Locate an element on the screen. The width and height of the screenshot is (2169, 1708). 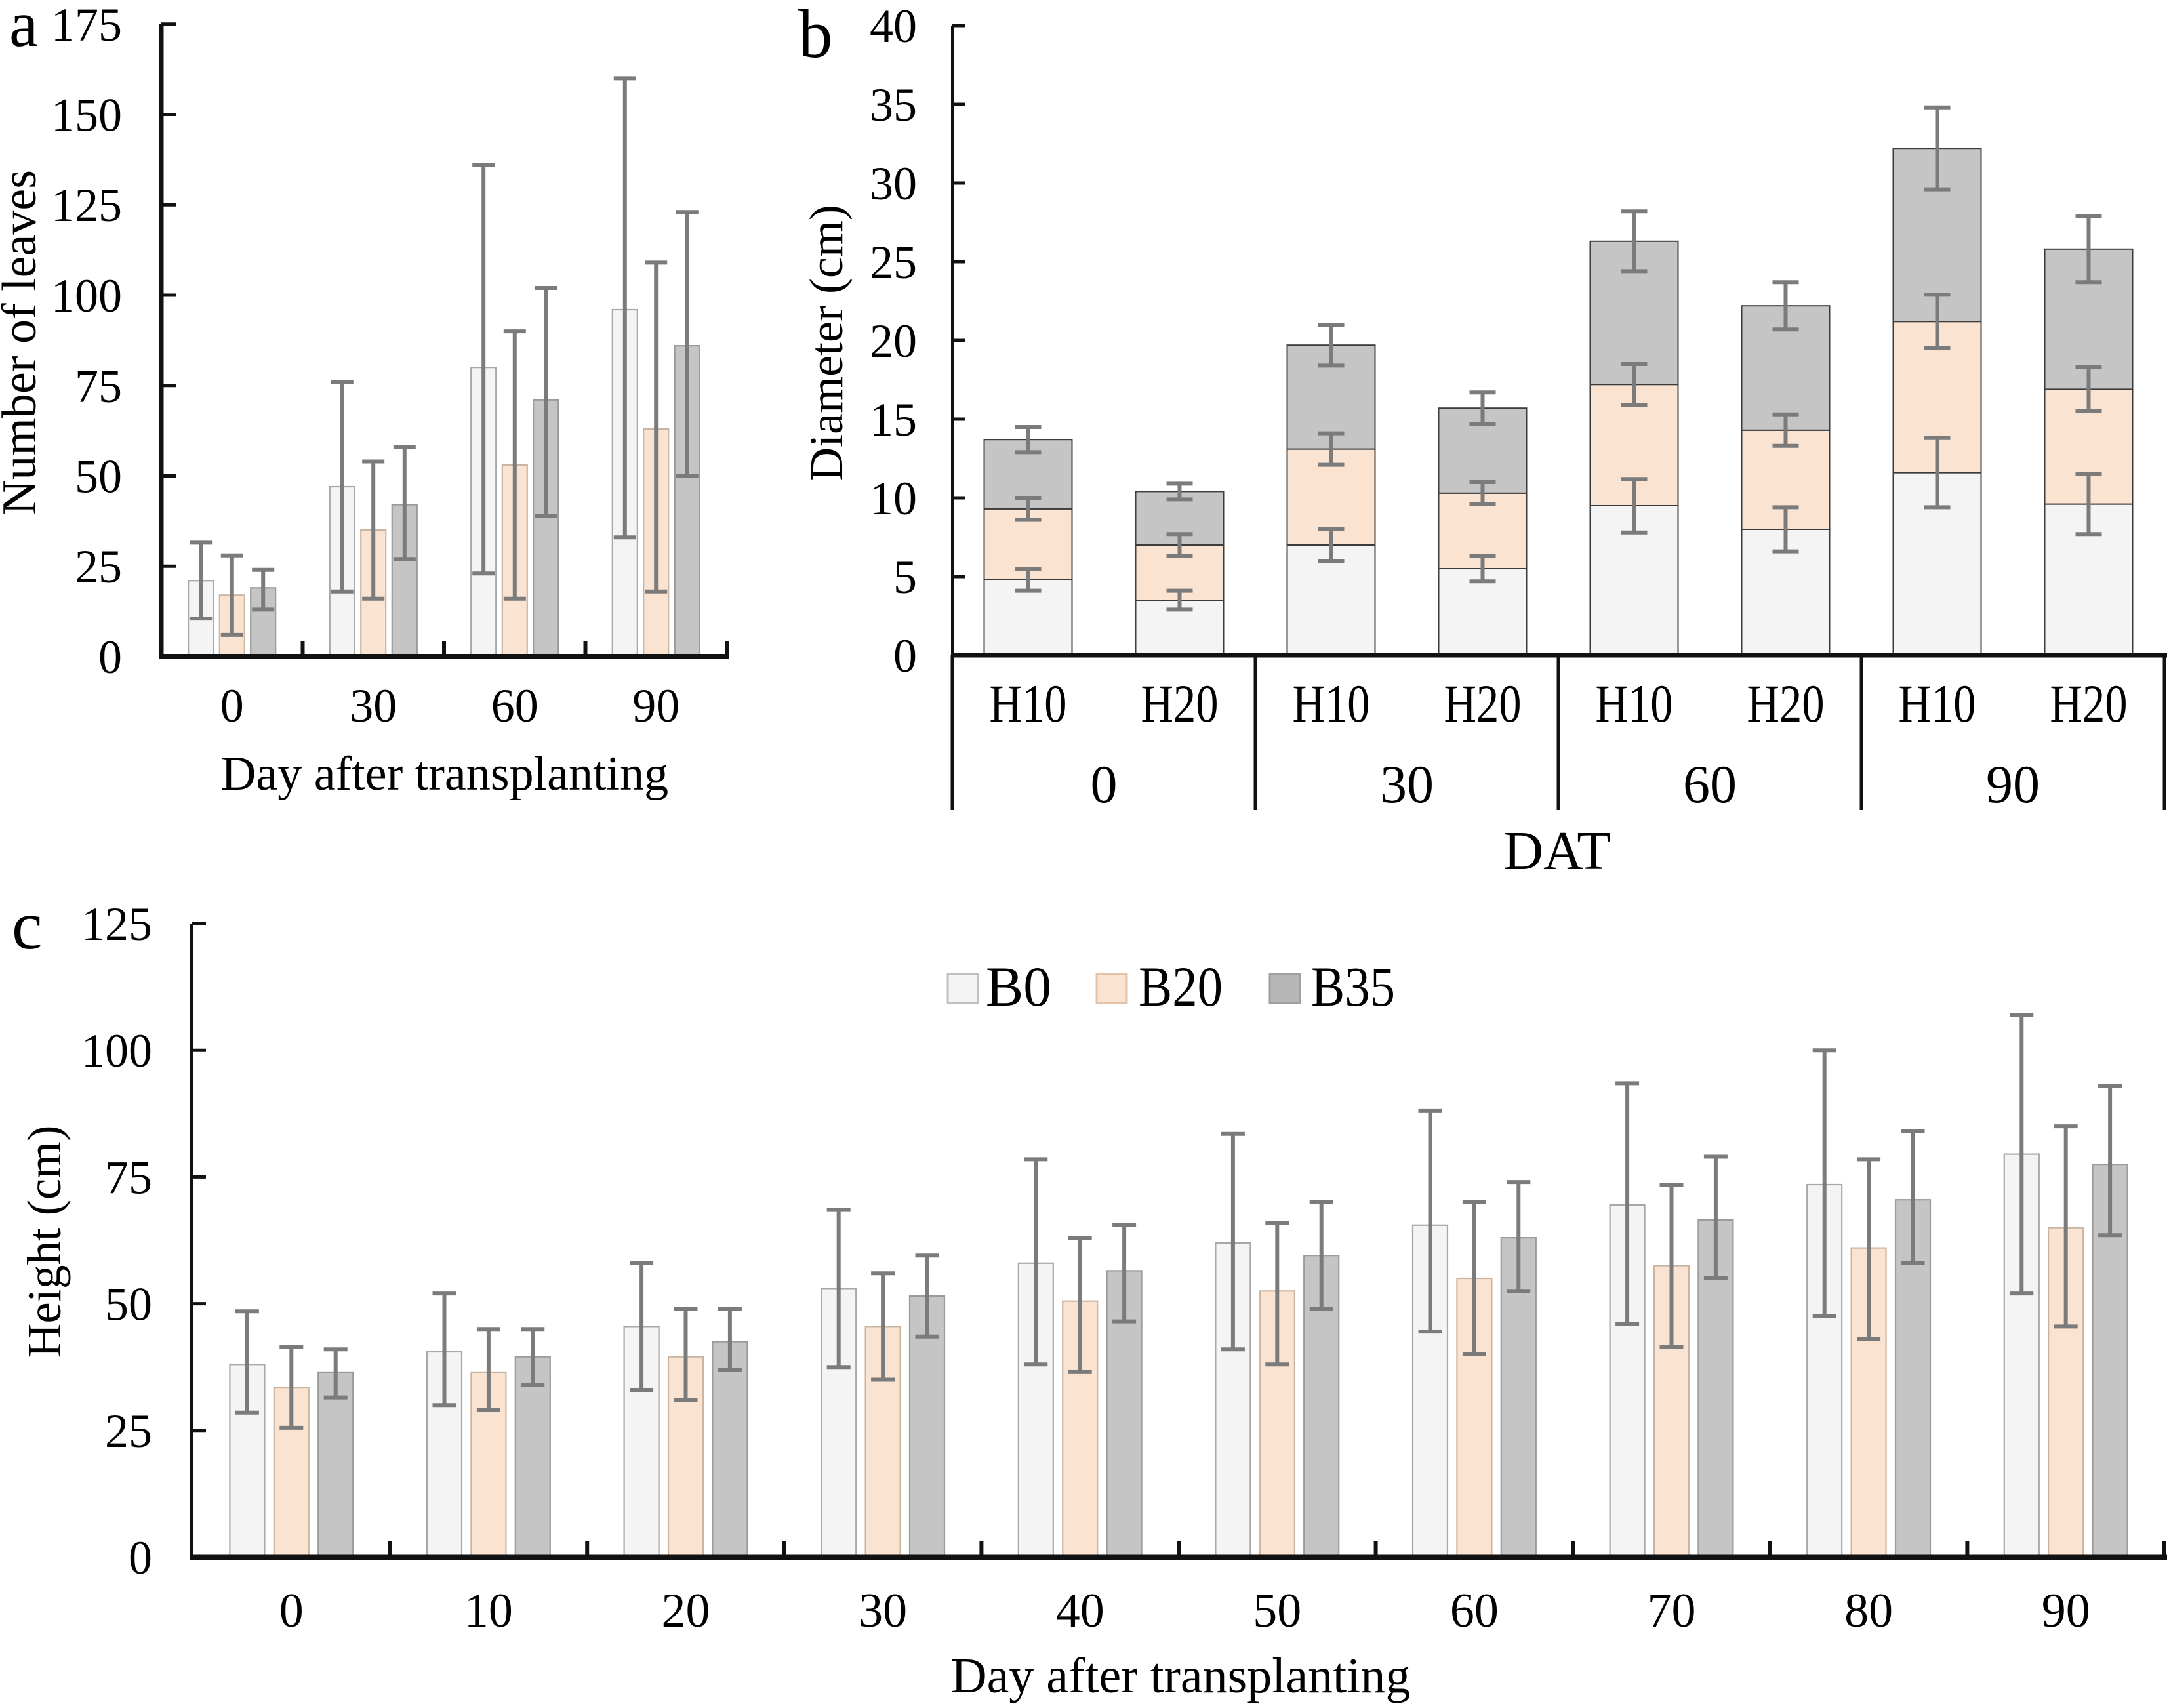
svg-text: B35 is located at coordinates (1353, 986).